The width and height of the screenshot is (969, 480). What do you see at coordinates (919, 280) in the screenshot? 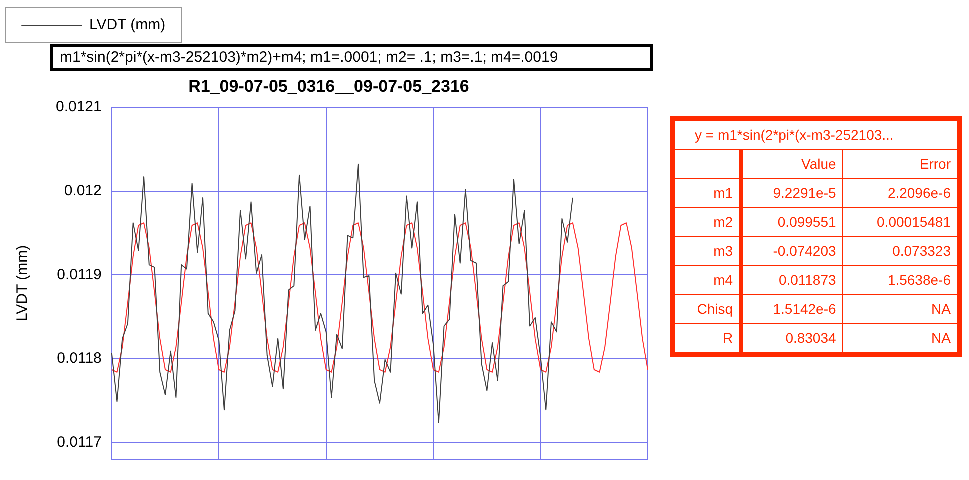
I see `text: 1.5638e-6` at bounding box center [919, 280].